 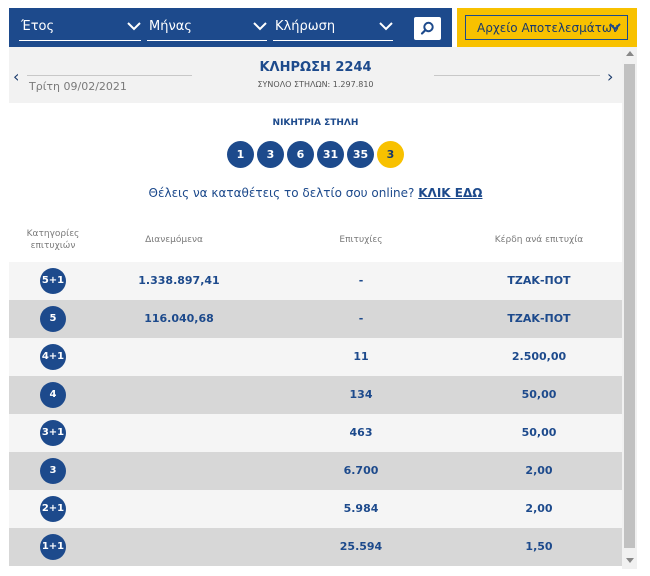 I want to click on next-draw-button: ›, so click(x=610, y=76).